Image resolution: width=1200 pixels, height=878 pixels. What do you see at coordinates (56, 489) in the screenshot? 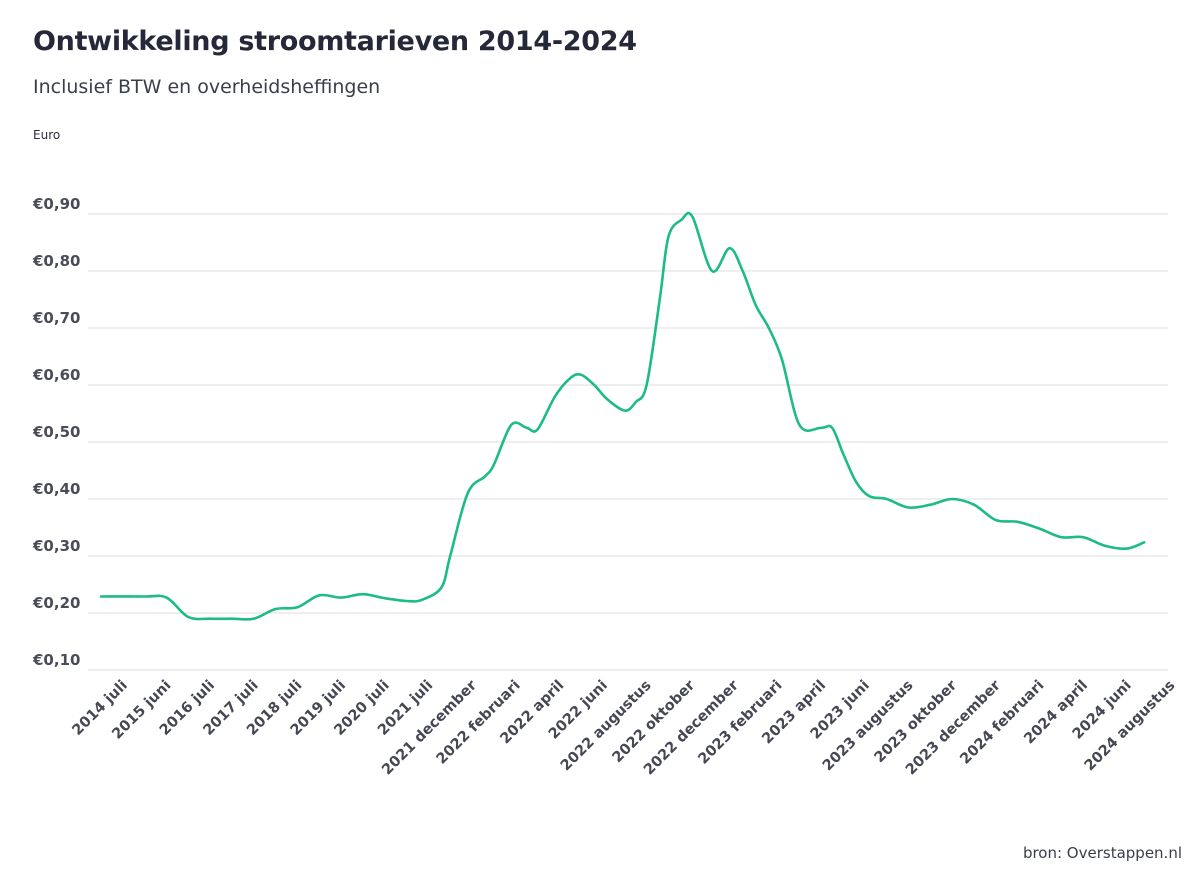
I see `y-tick-label: €0,40` at bounding box center [56, 489].